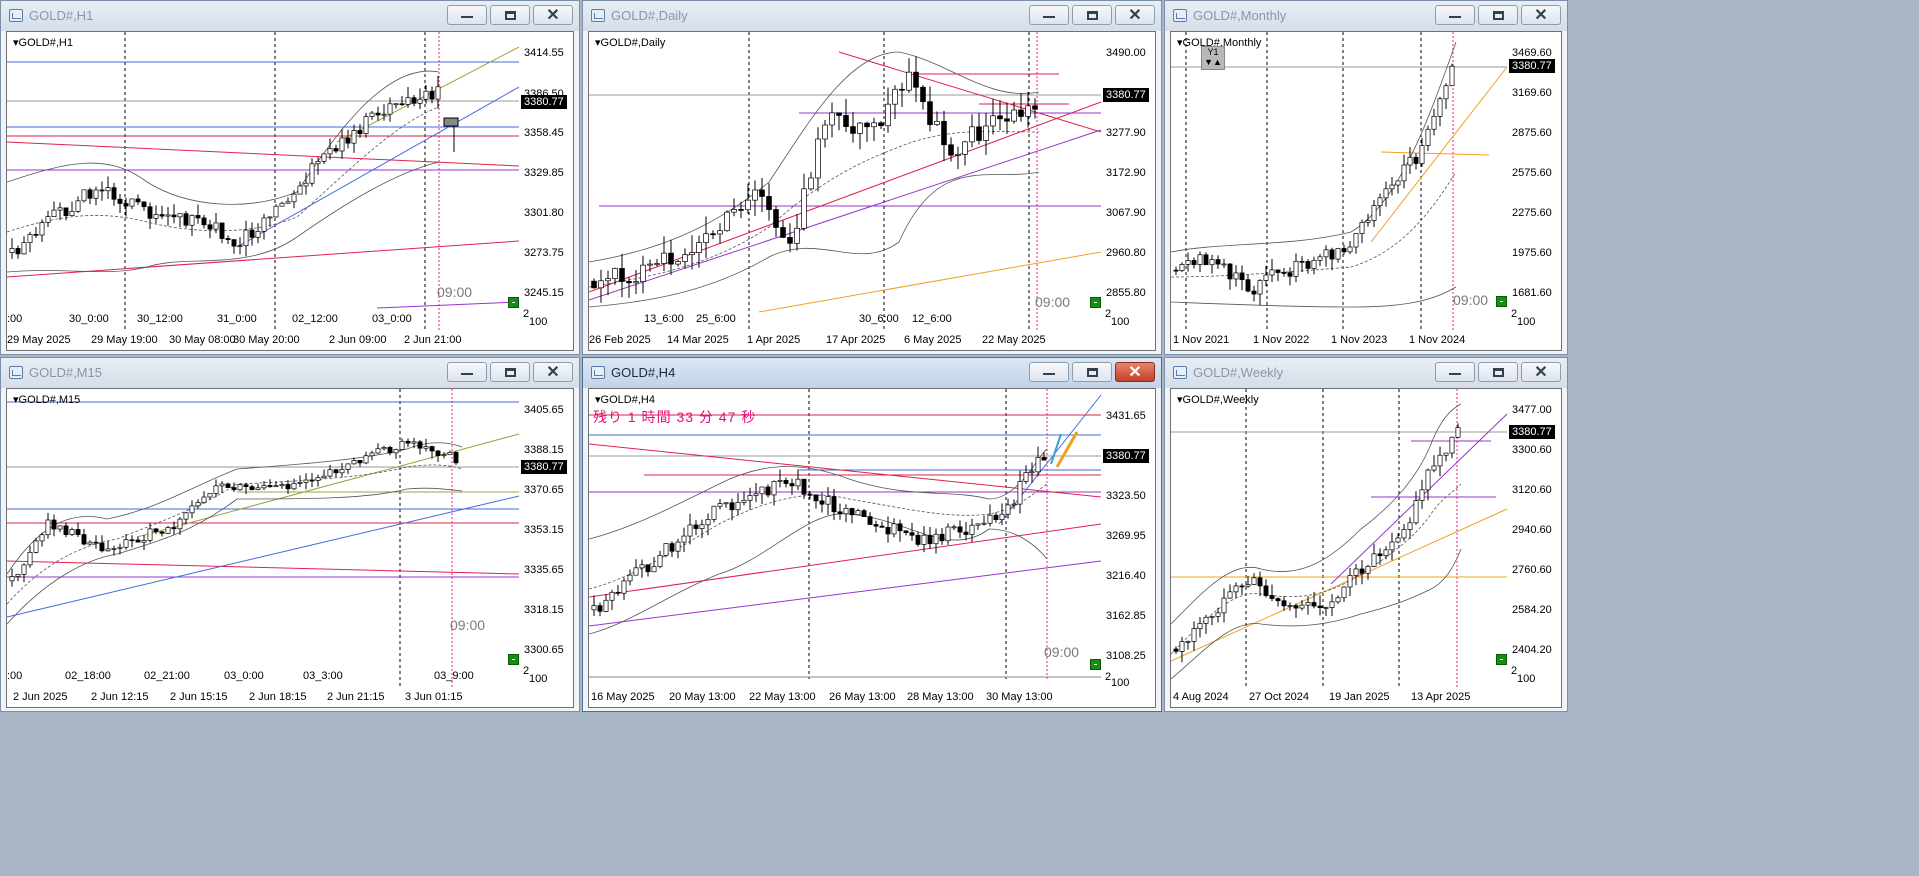 This screenshot has height=876, width=1919. I want to click on navigation-tool: Y1 ▼▲, so click(1213, 58).